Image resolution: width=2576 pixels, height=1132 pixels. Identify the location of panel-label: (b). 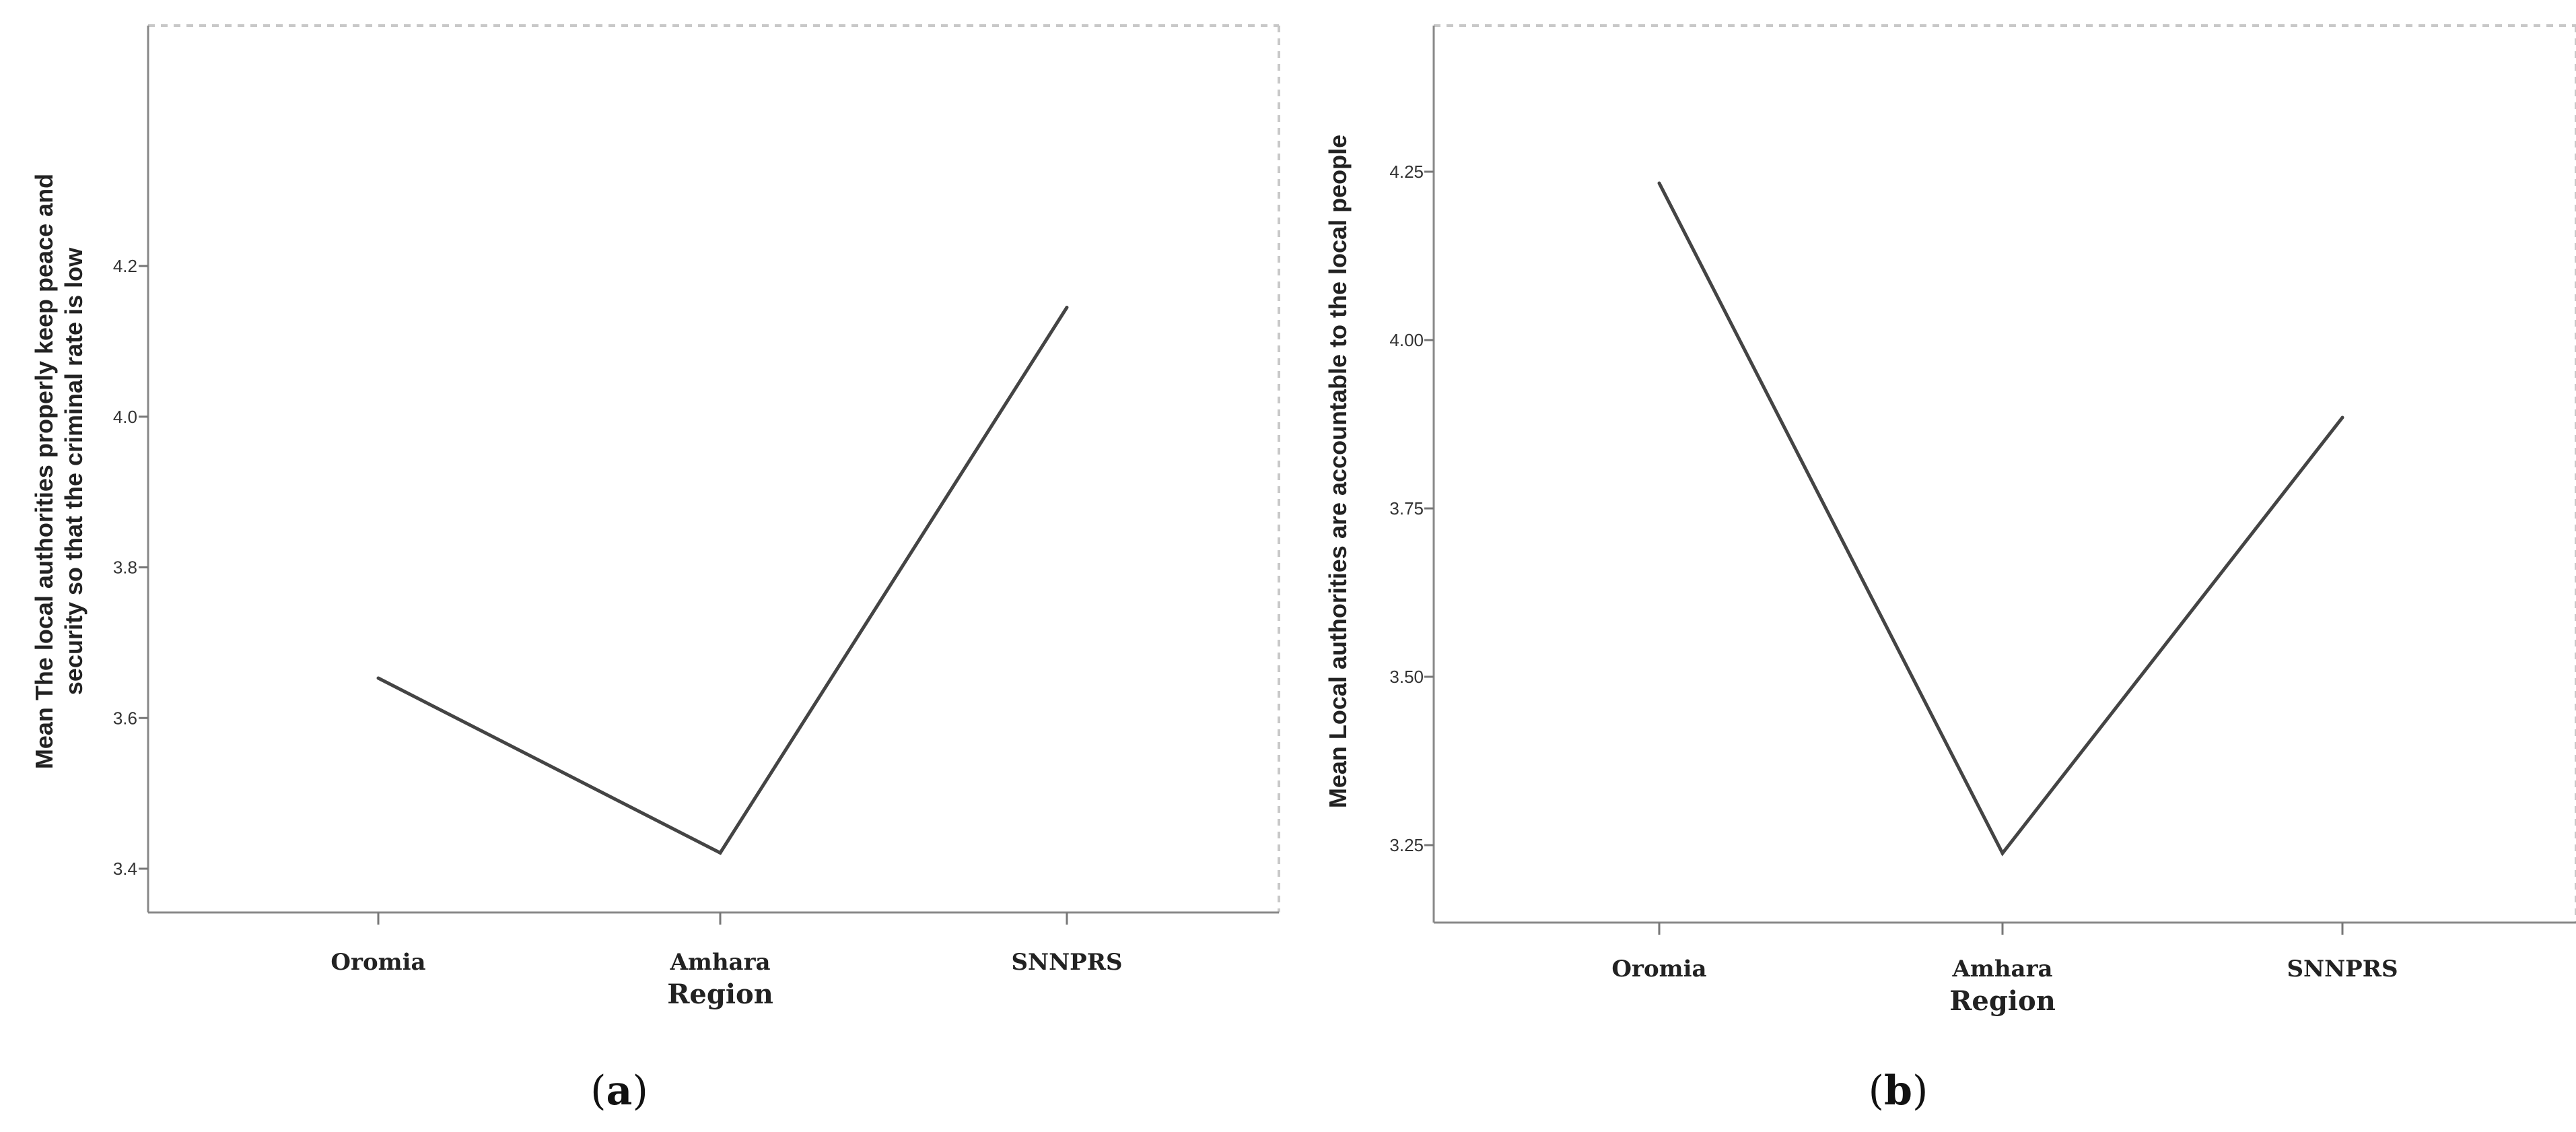
(1898, 1090).